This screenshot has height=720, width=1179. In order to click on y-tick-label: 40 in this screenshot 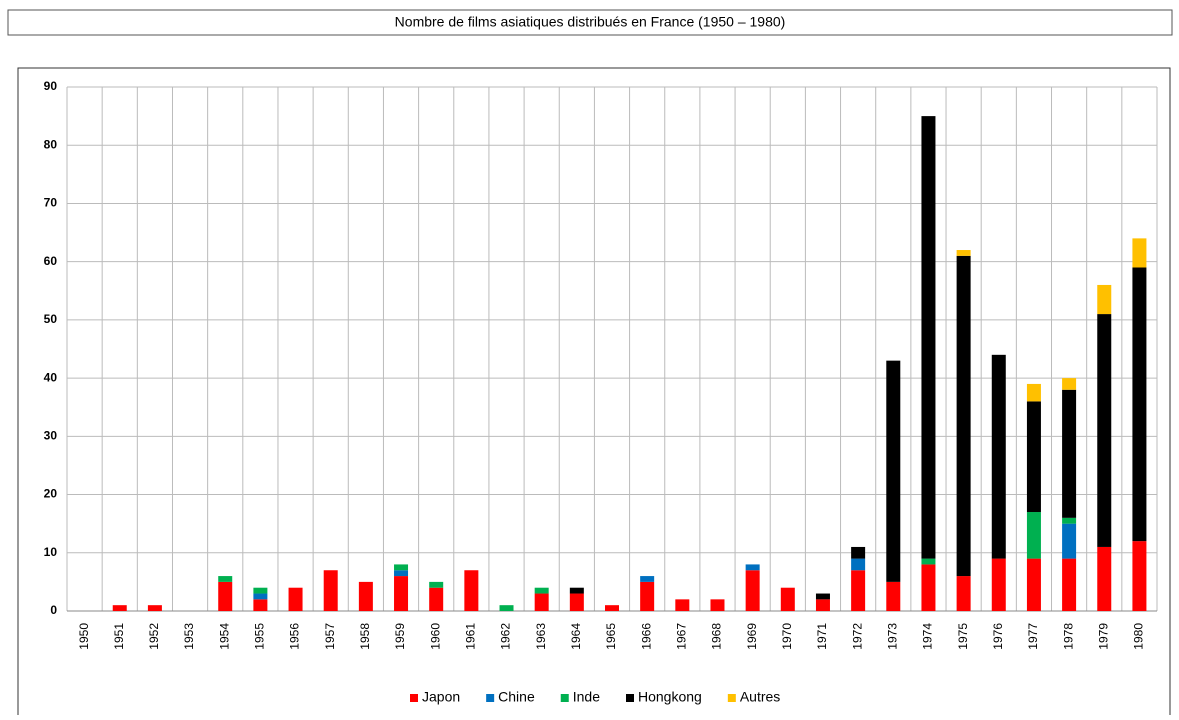, I will do `click(51, 377)`.